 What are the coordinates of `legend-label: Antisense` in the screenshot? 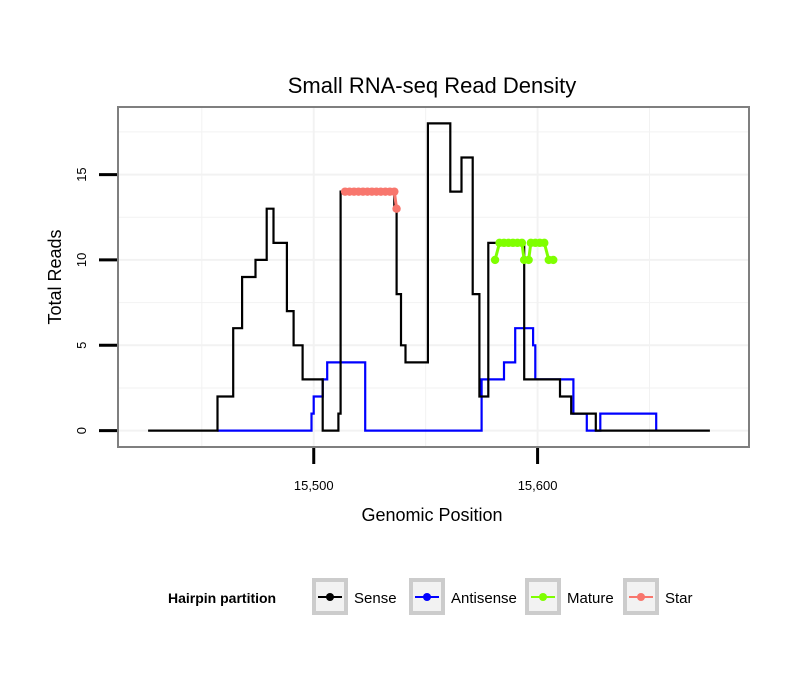 It's located at (484, 598).